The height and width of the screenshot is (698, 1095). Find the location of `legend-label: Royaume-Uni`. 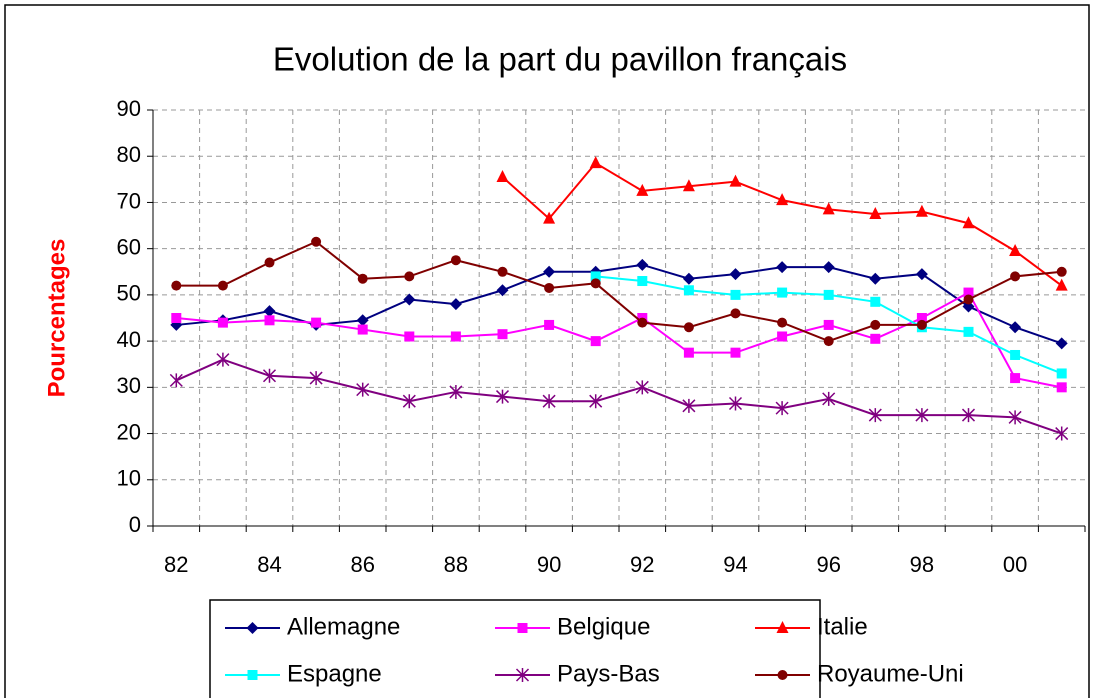

legend-label: Royaume-Uni is located at coordinates (890, 673).